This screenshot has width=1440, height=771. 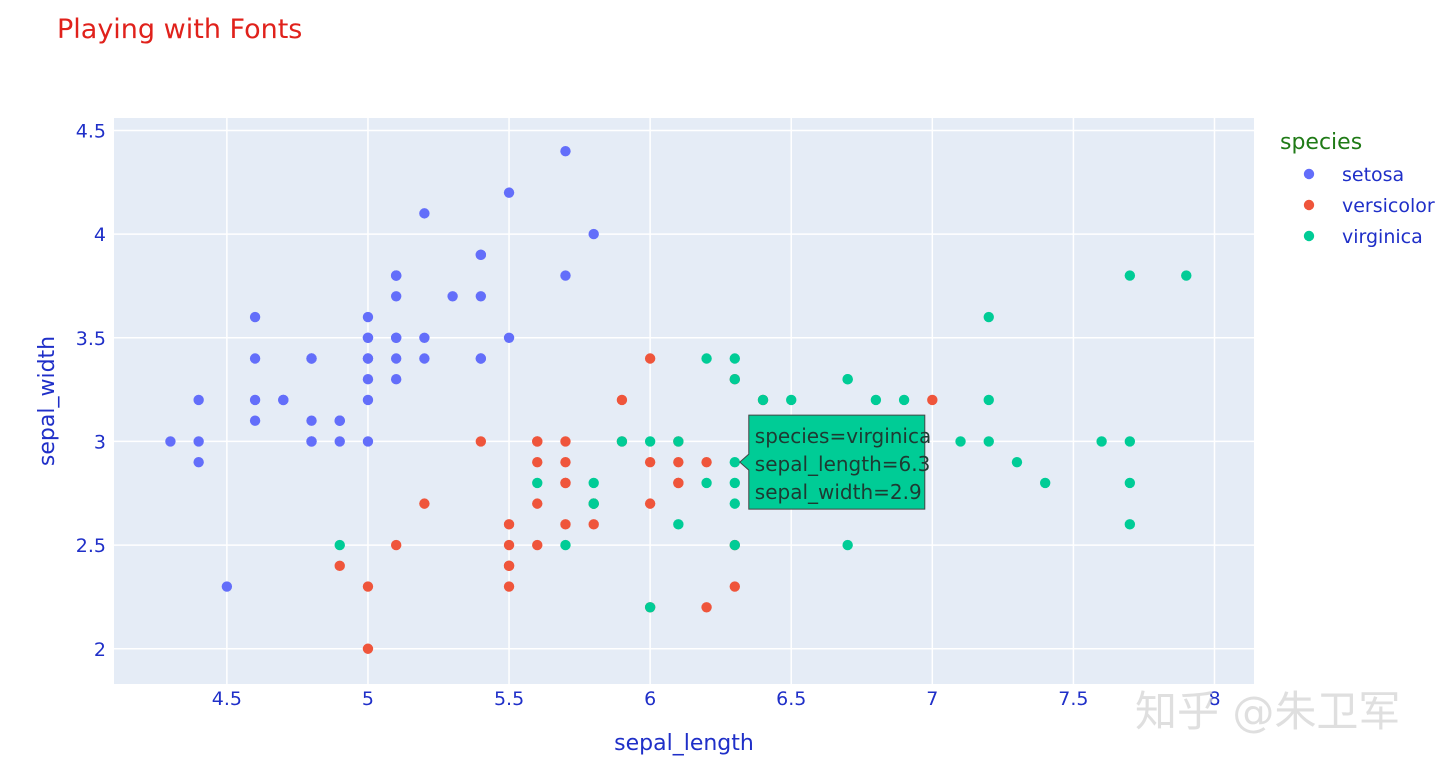 I want to click on y-axis-title: sepal_width, so click(x=47, y=401).